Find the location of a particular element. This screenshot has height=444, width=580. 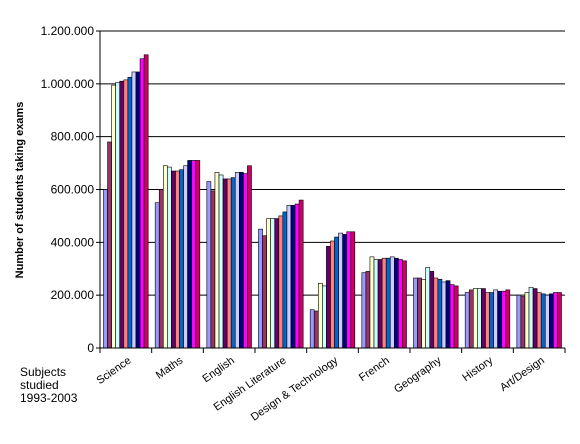

y-tick-label: 800.000 is located at coordinates (73, 137).